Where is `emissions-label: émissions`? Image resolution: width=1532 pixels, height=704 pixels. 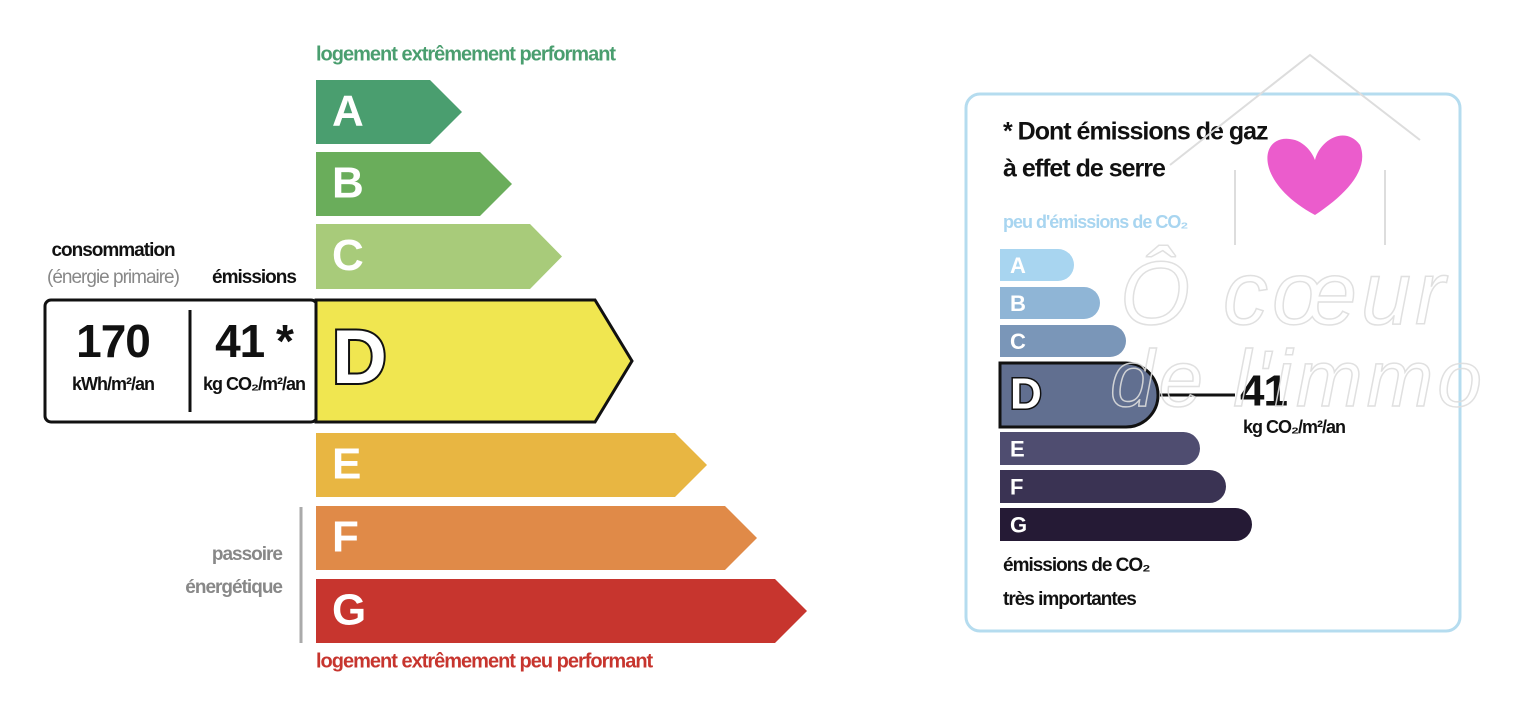
emissions-label: émissions is located at coordinates (254, 277).